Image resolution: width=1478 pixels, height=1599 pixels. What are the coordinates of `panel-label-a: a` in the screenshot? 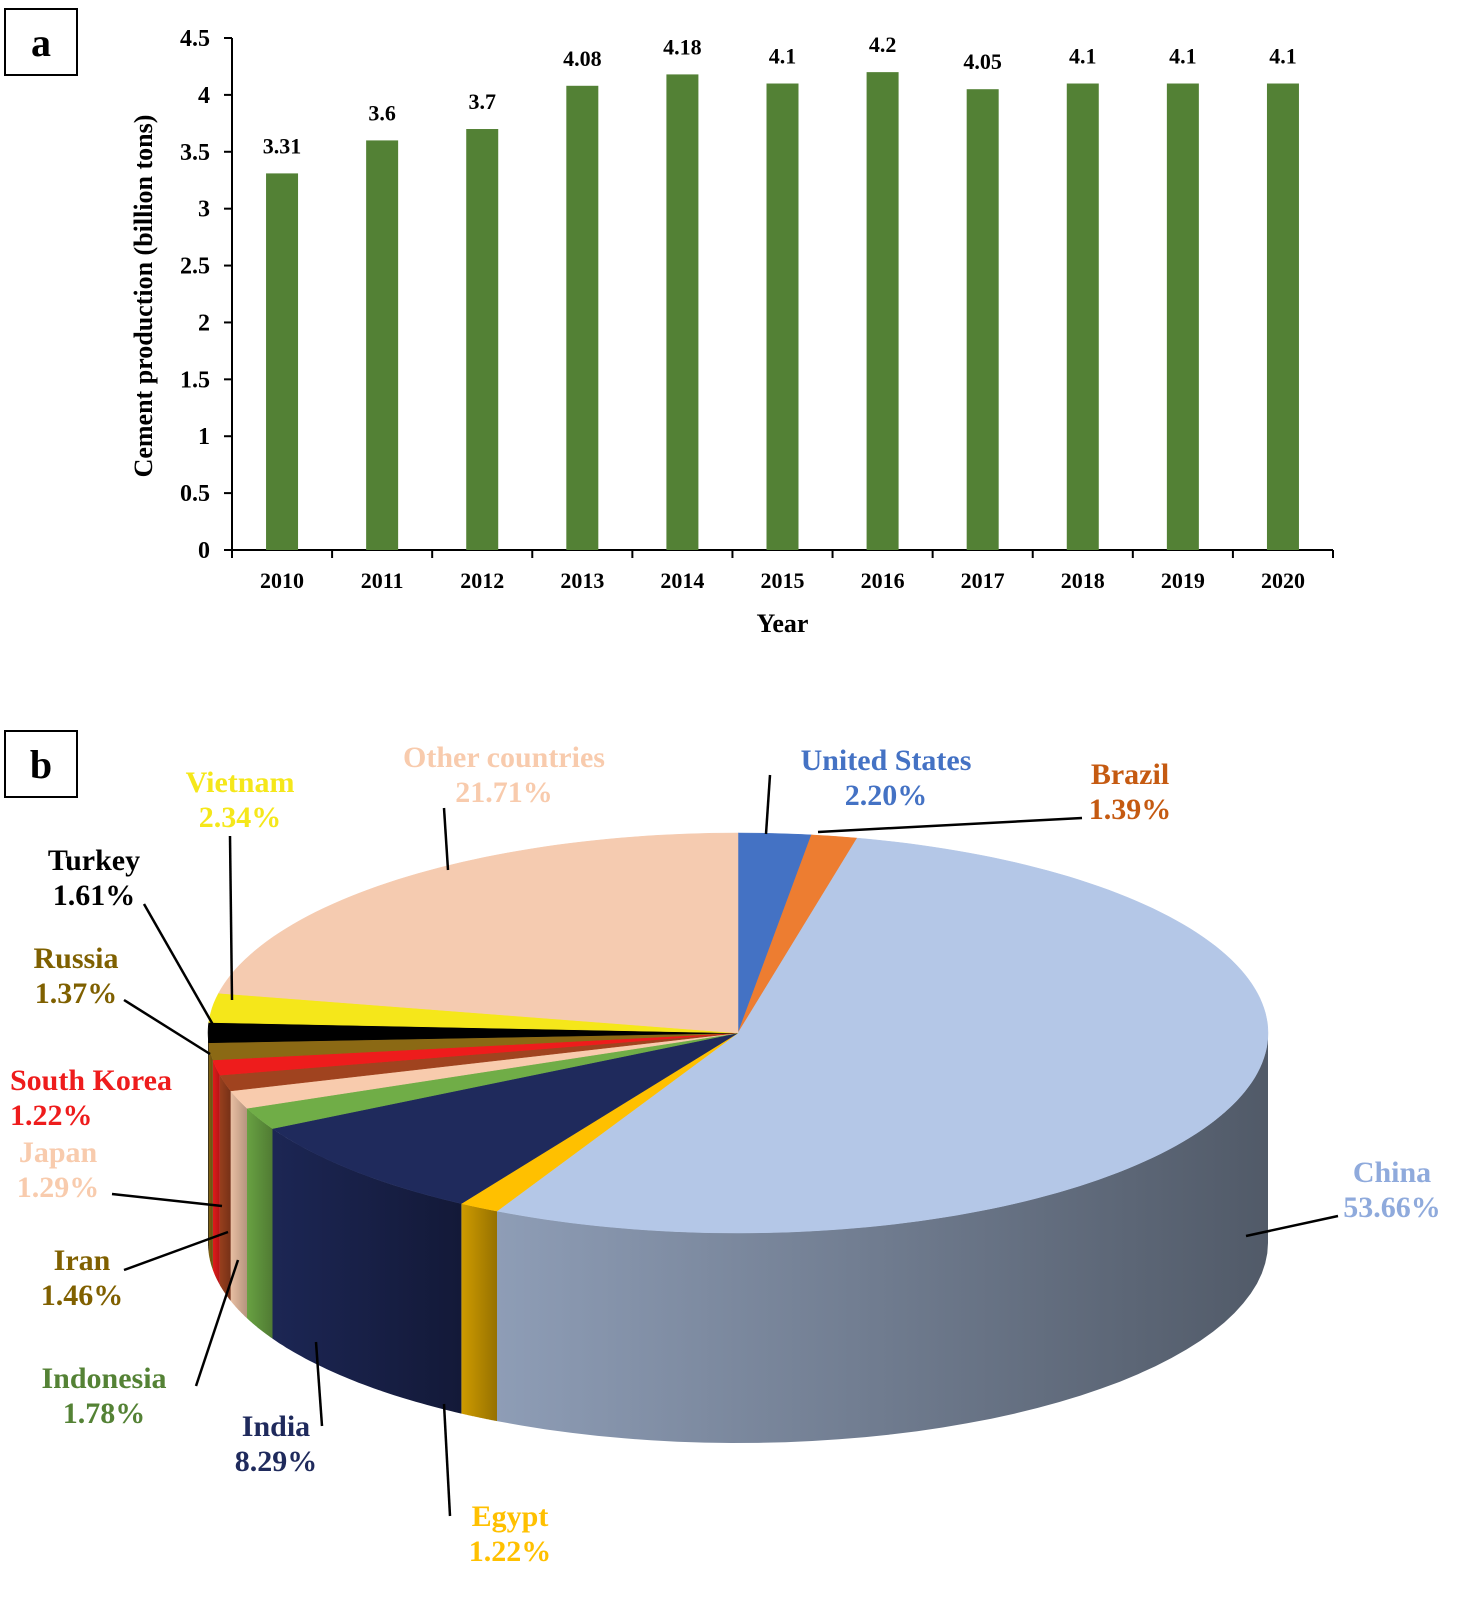 It's located at (41, 42).